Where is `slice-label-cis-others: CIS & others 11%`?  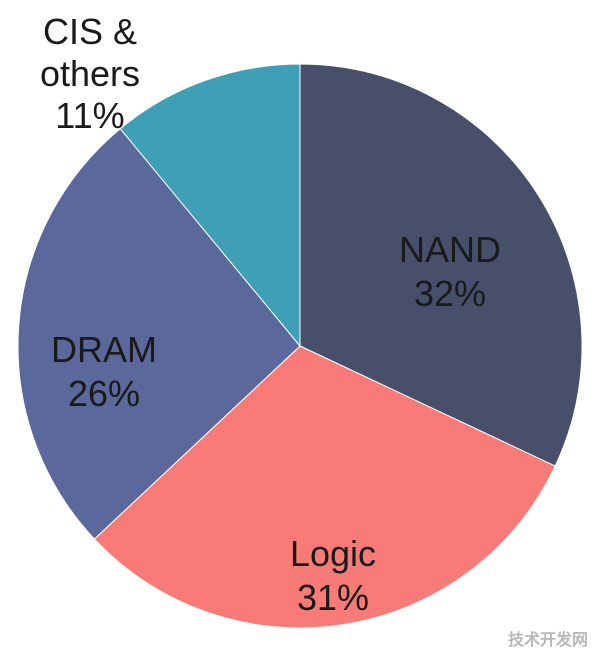 slice-label-cis-others: CIS & others 11% is located at coordinates (90, 73).